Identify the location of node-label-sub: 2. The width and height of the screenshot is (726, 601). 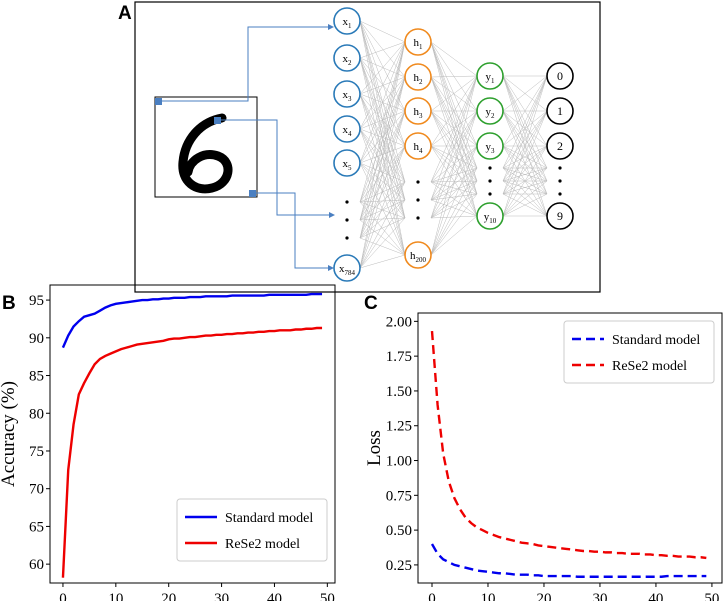
(350, 63).